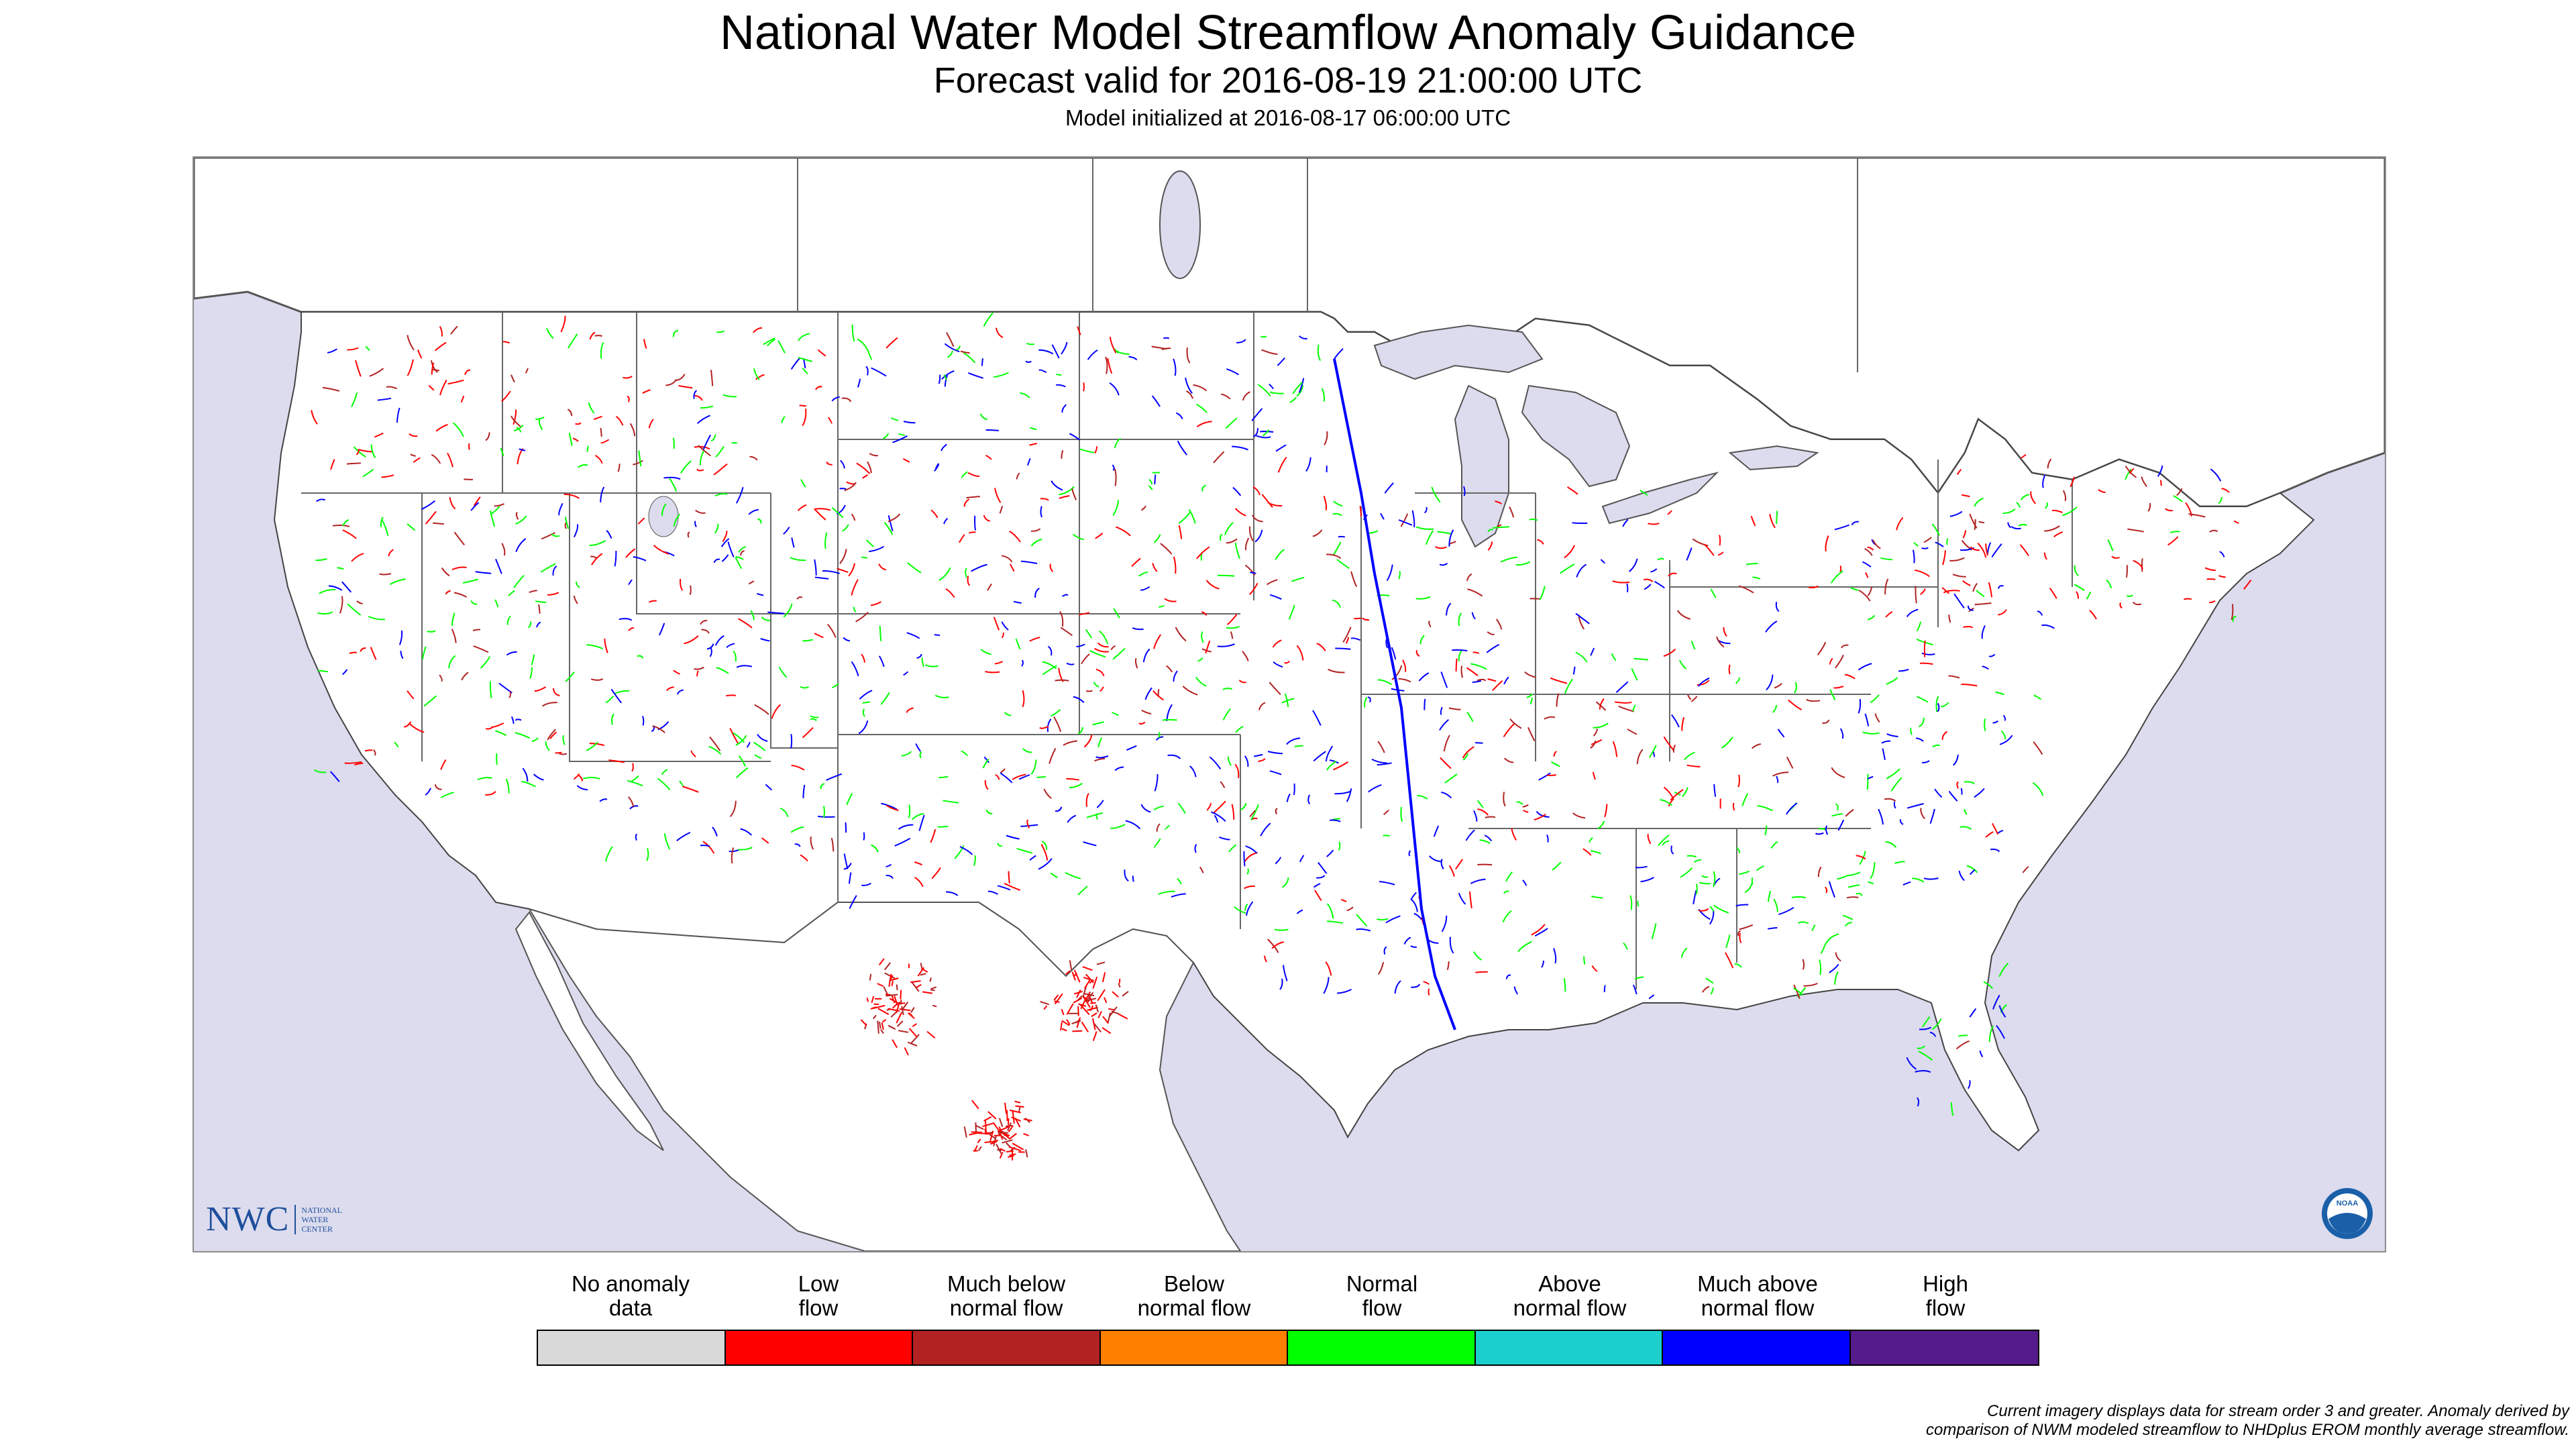 The height and width of the screenshot is (1449, 2576). Describe the element at coordinates (1945, 1295) in the screenshot. I see `legend-label: High flow` at that location.